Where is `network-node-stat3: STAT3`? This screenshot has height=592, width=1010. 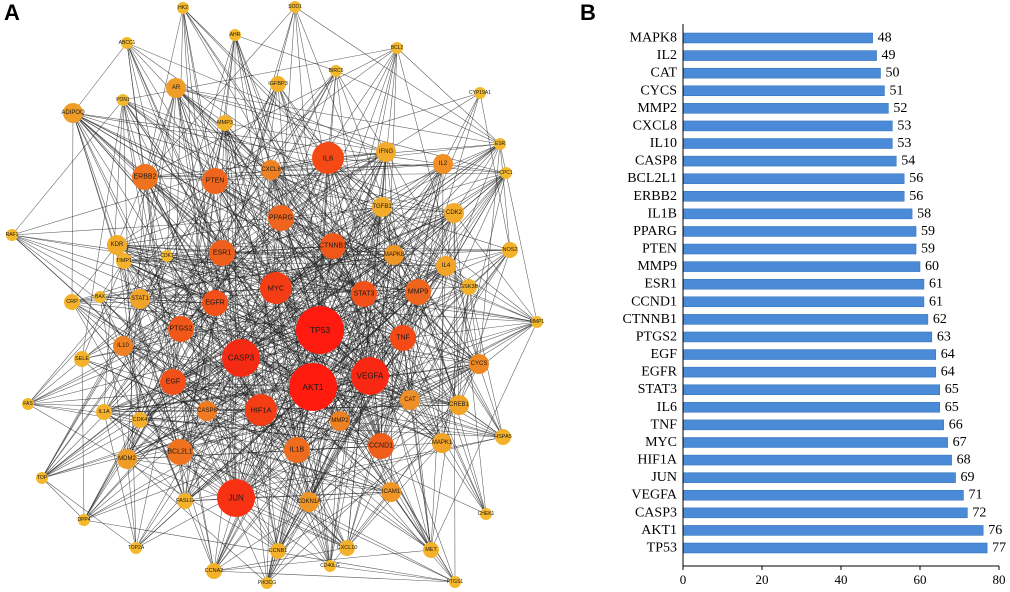 network-node-stat3: STAT3 is located at coordinates (364, 294).